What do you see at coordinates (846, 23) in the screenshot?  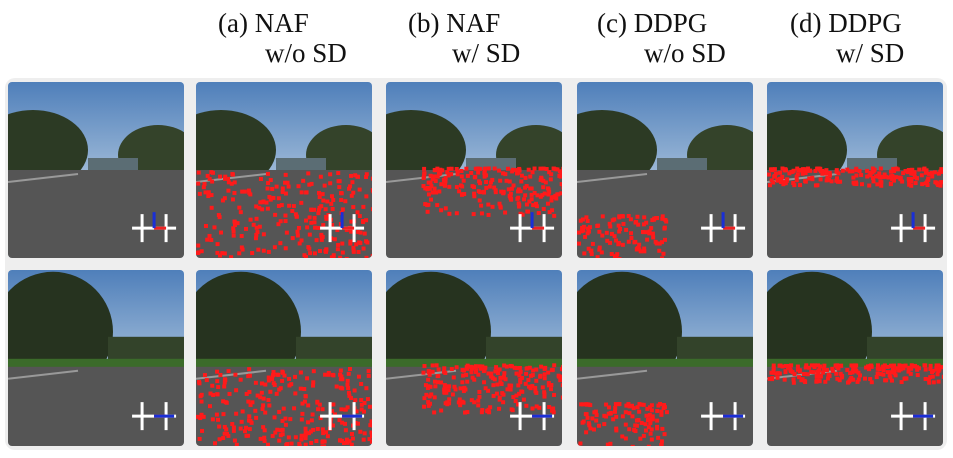 I see `column-label: (d) DDPG` at bounding box center [846, 23].